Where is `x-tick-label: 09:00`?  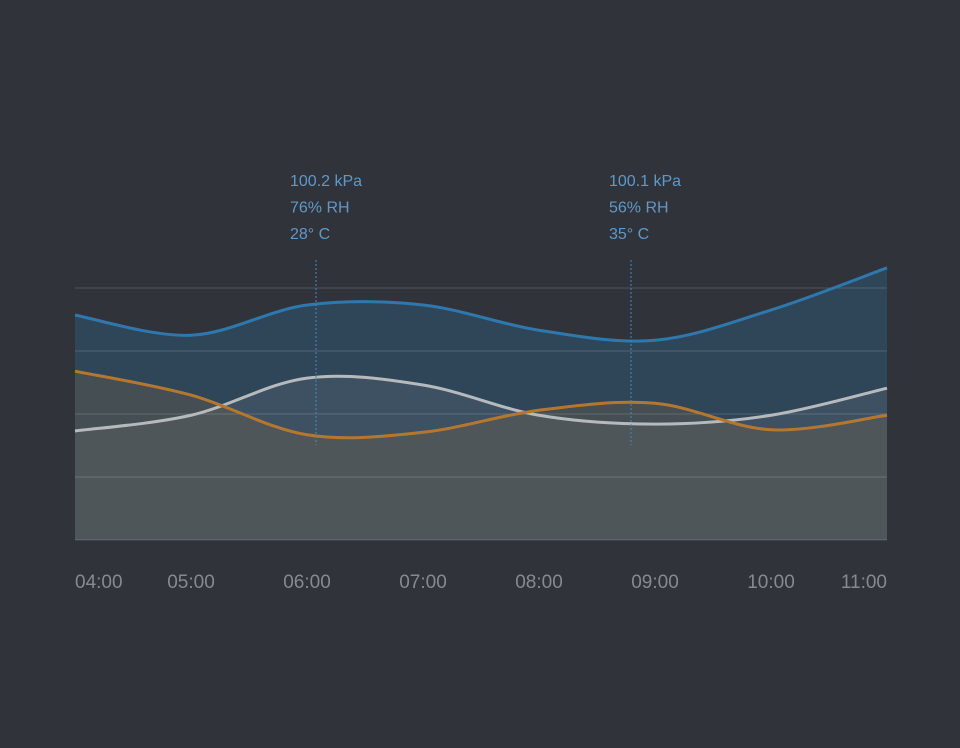
x-tick-label: 09:00 is located at coordinates (655, 582).